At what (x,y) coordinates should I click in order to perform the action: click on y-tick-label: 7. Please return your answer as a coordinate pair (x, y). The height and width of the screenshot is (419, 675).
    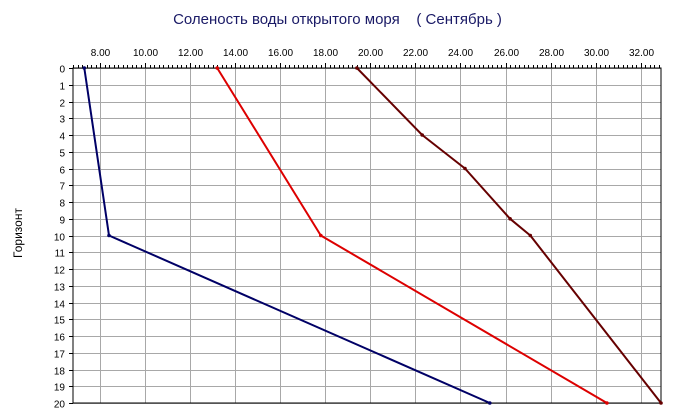
    Looking at the image, I should click on (62, 187).